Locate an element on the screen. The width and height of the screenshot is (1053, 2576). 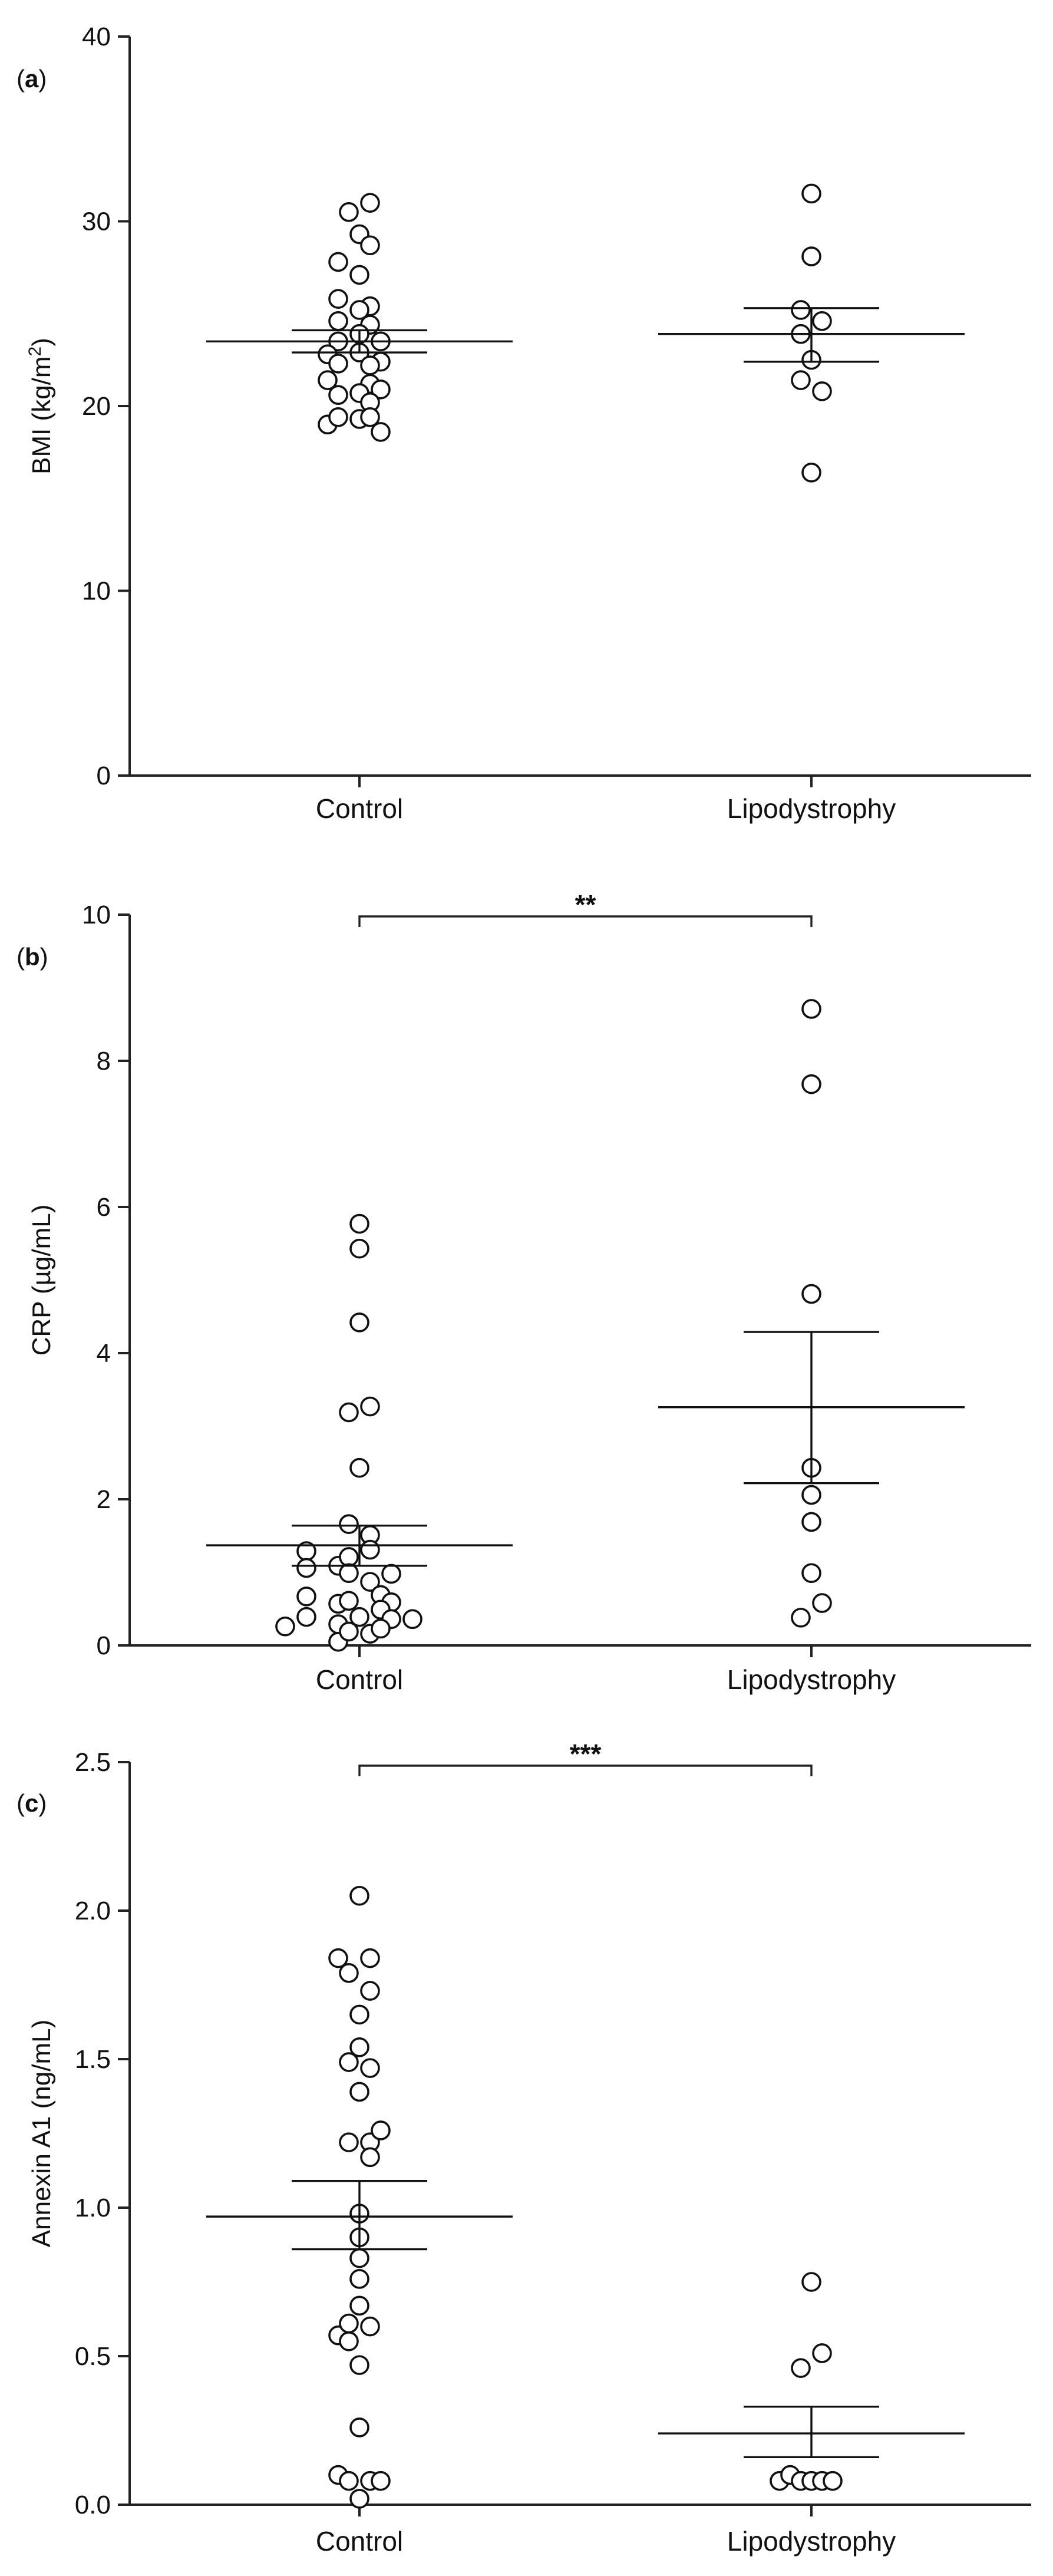
y-axis-label-text: BMI (kg/m is located at coordinates (41, 415).